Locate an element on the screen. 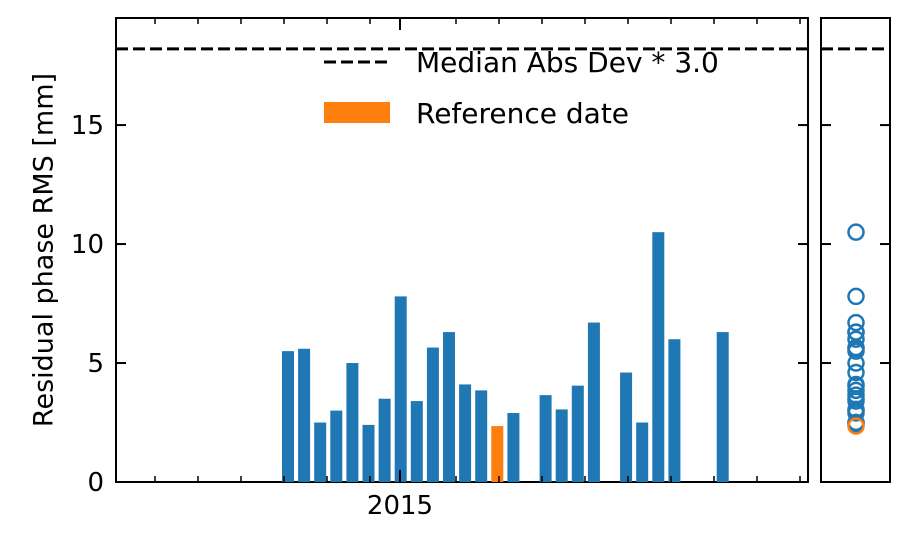 The height and width of the screenshot is (545, 911). y-tick-label: 15 is located at coordinates (87, 126).